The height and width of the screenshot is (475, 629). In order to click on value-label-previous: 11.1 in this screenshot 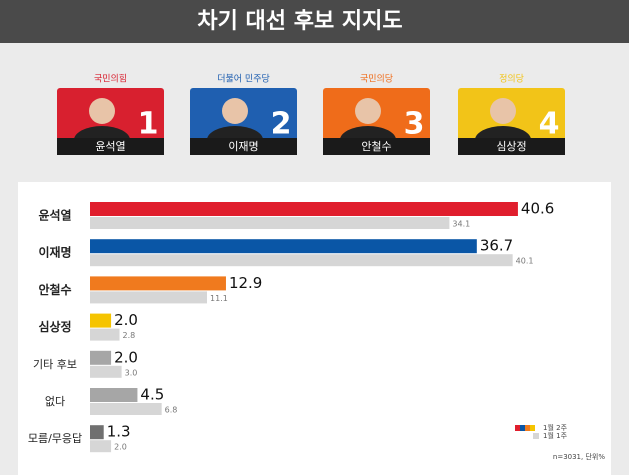, I will do `click(219, 298)`.